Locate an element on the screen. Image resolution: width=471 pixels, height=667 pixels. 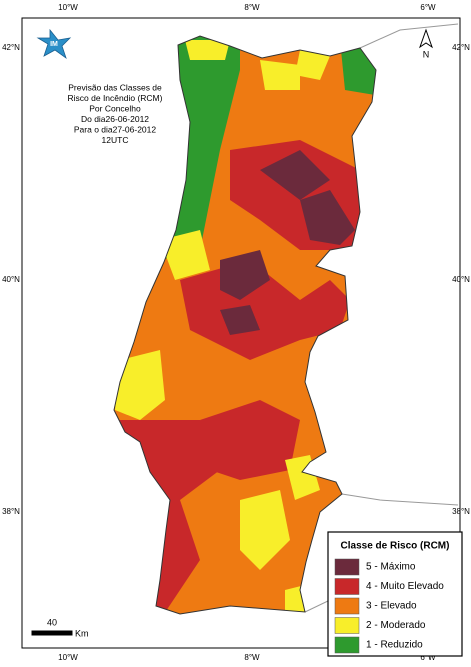
north-arrow: N is located at coordinates (426, 43).